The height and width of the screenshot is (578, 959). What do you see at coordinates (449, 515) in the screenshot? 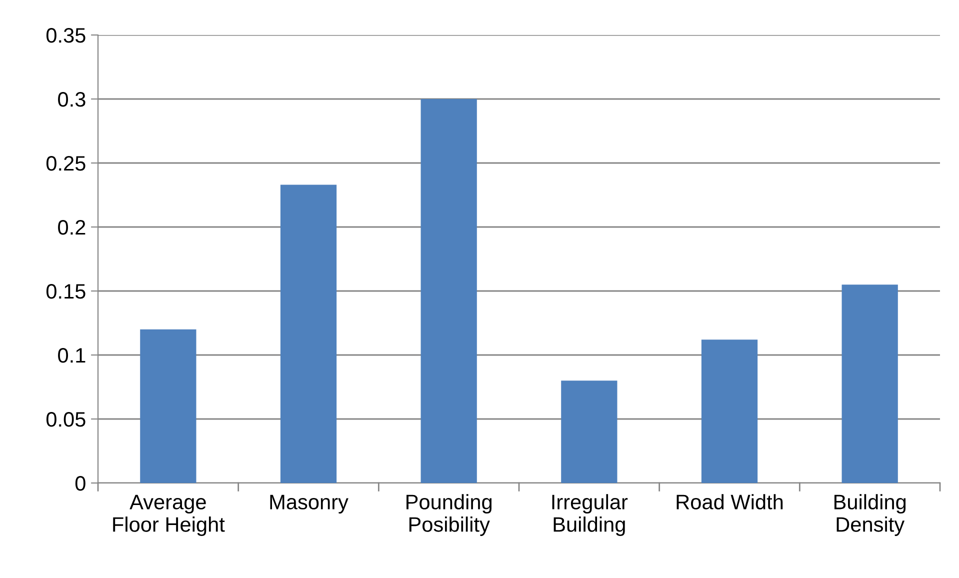
I see `x-tick-label: Pounding Posibility` at bounding box center [449, 515].